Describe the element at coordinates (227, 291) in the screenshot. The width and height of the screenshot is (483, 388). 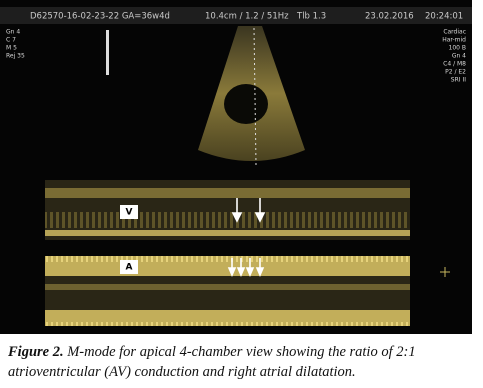
I see `m-mode-strip-a` at that location.